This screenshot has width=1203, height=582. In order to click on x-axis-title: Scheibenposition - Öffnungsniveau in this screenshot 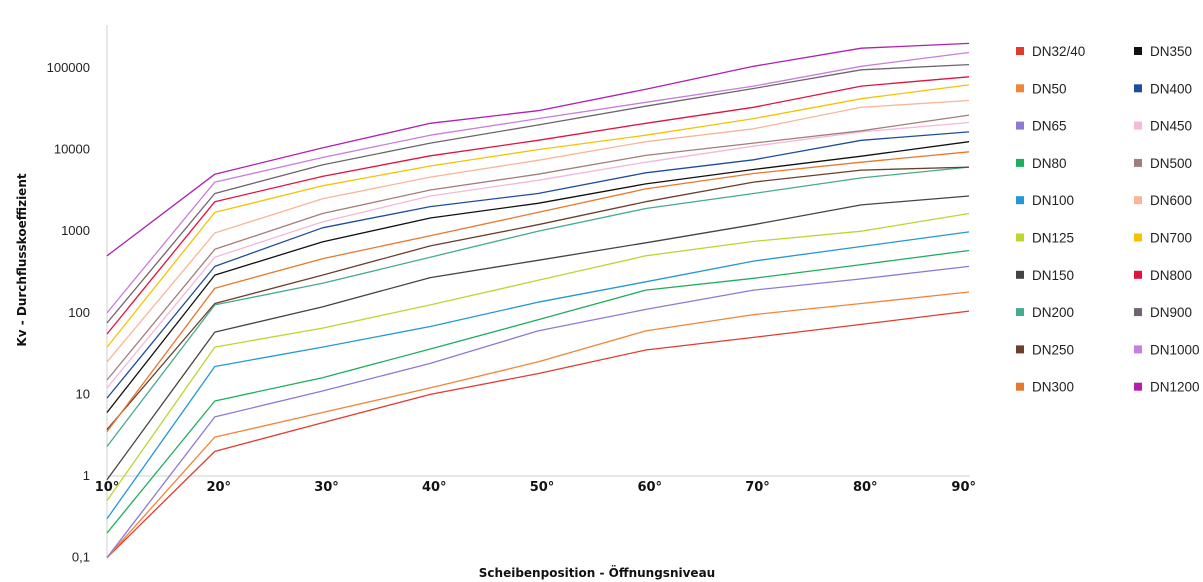, I will do `click(597, 572)`.